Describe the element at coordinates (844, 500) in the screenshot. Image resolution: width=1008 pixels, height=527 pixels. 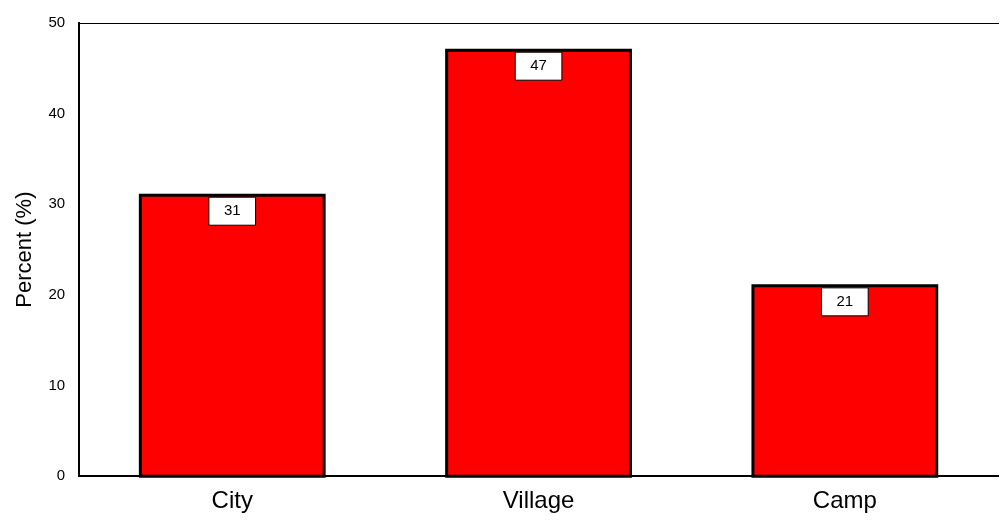
I see `x-tick-label: Camp` at that location.